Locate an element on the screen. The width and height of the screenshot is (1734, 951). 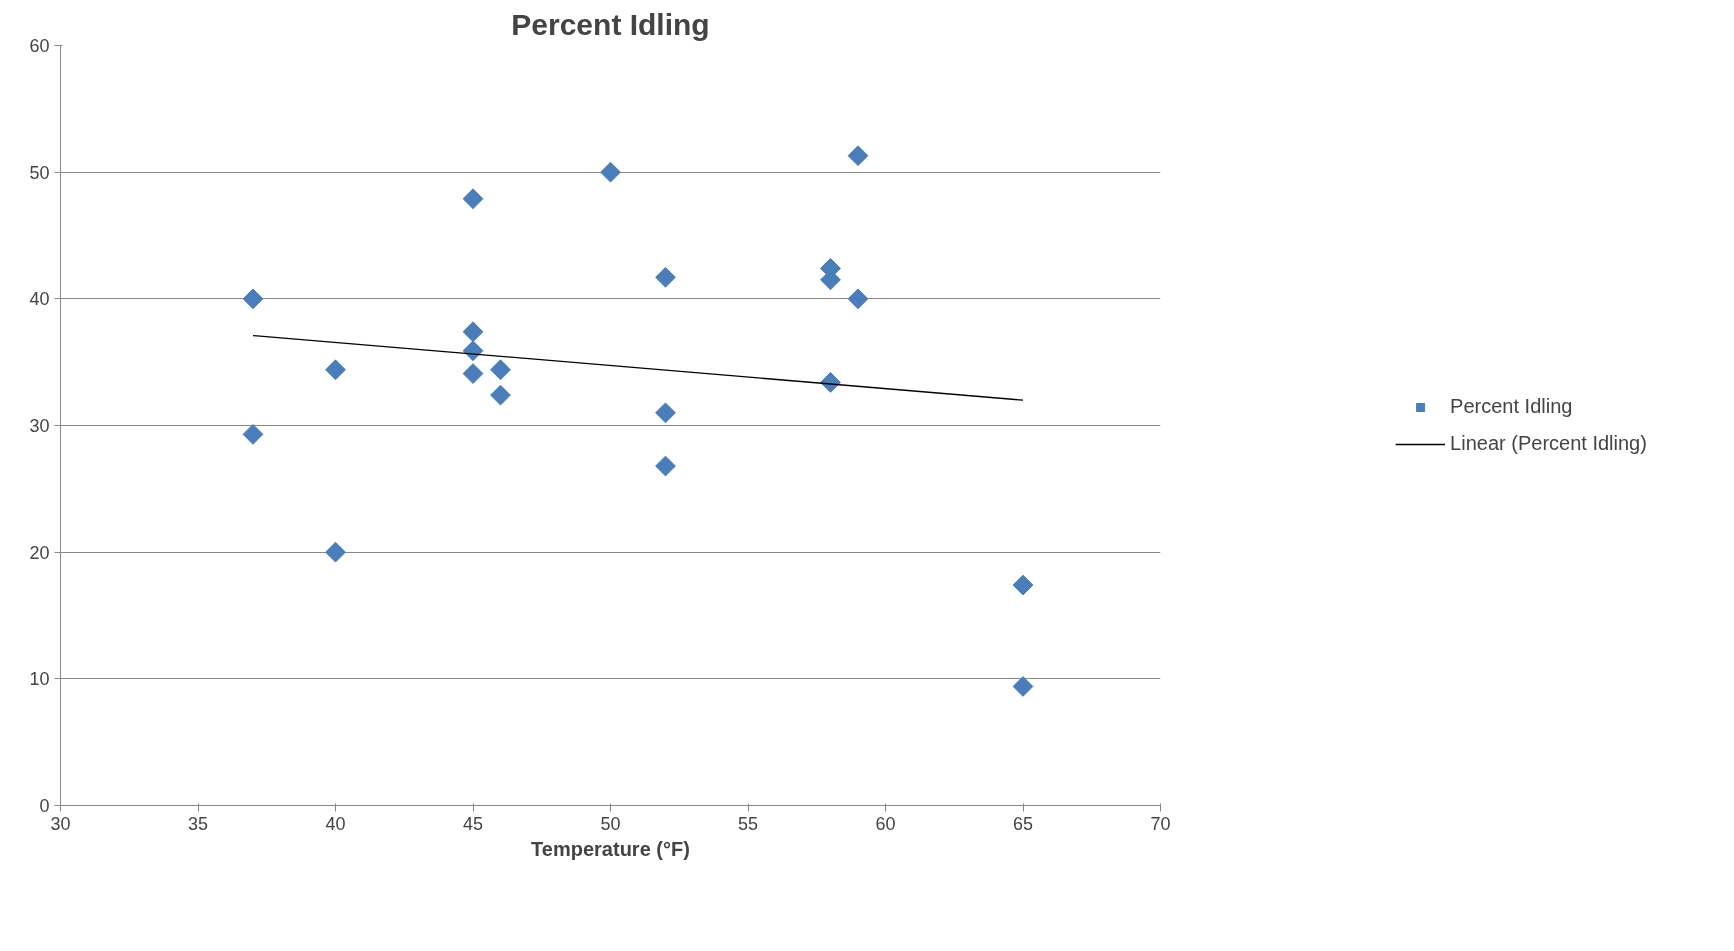
x-axis-title: Temperature (°F) is located at coordinates (610, 848).